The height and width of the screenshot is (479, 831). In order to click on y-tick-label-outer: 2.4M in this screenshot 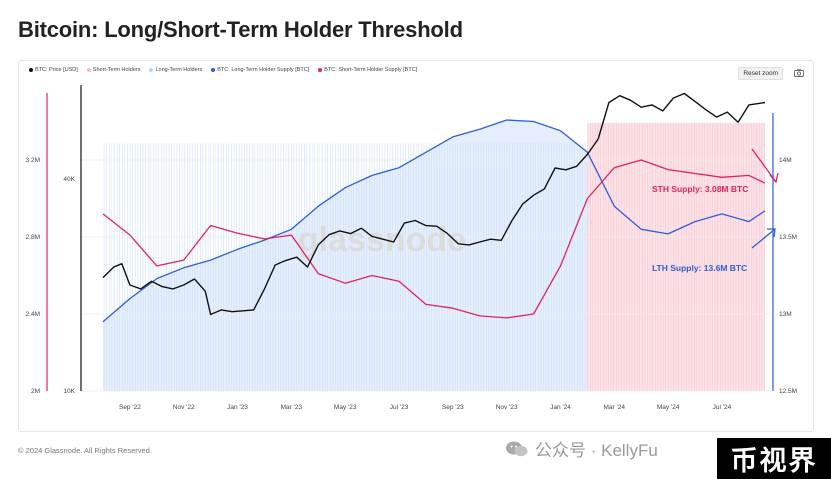, I will do `click(33, 314)`.